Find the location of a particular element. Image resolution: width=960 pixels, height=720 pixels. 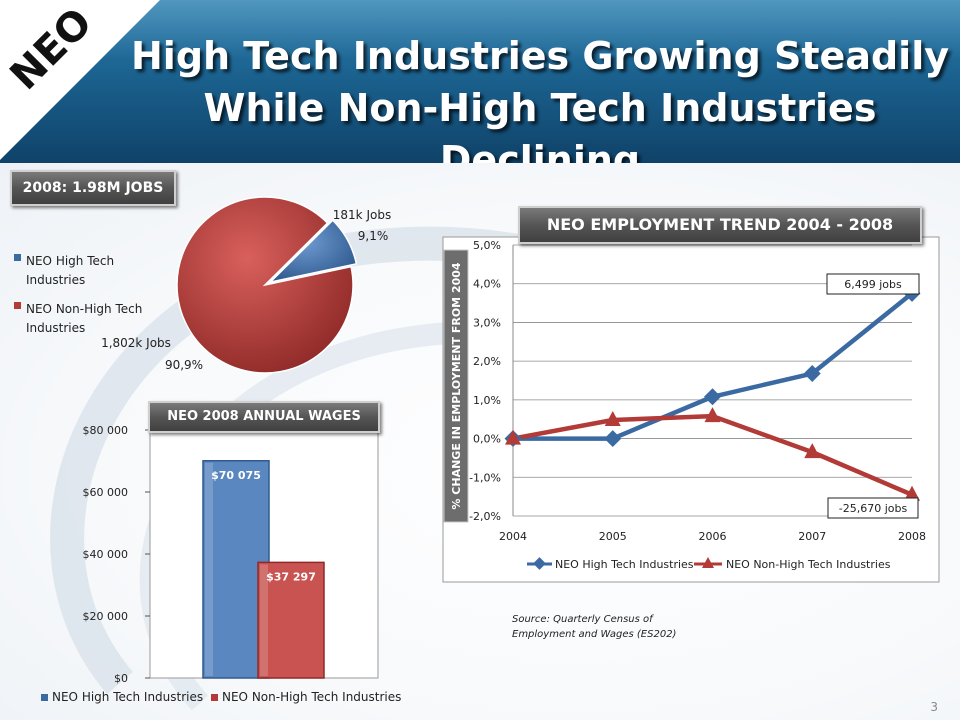

pie-legend-label-high-tech: NEO High Tech Industries is located at coordinates (70, 270).